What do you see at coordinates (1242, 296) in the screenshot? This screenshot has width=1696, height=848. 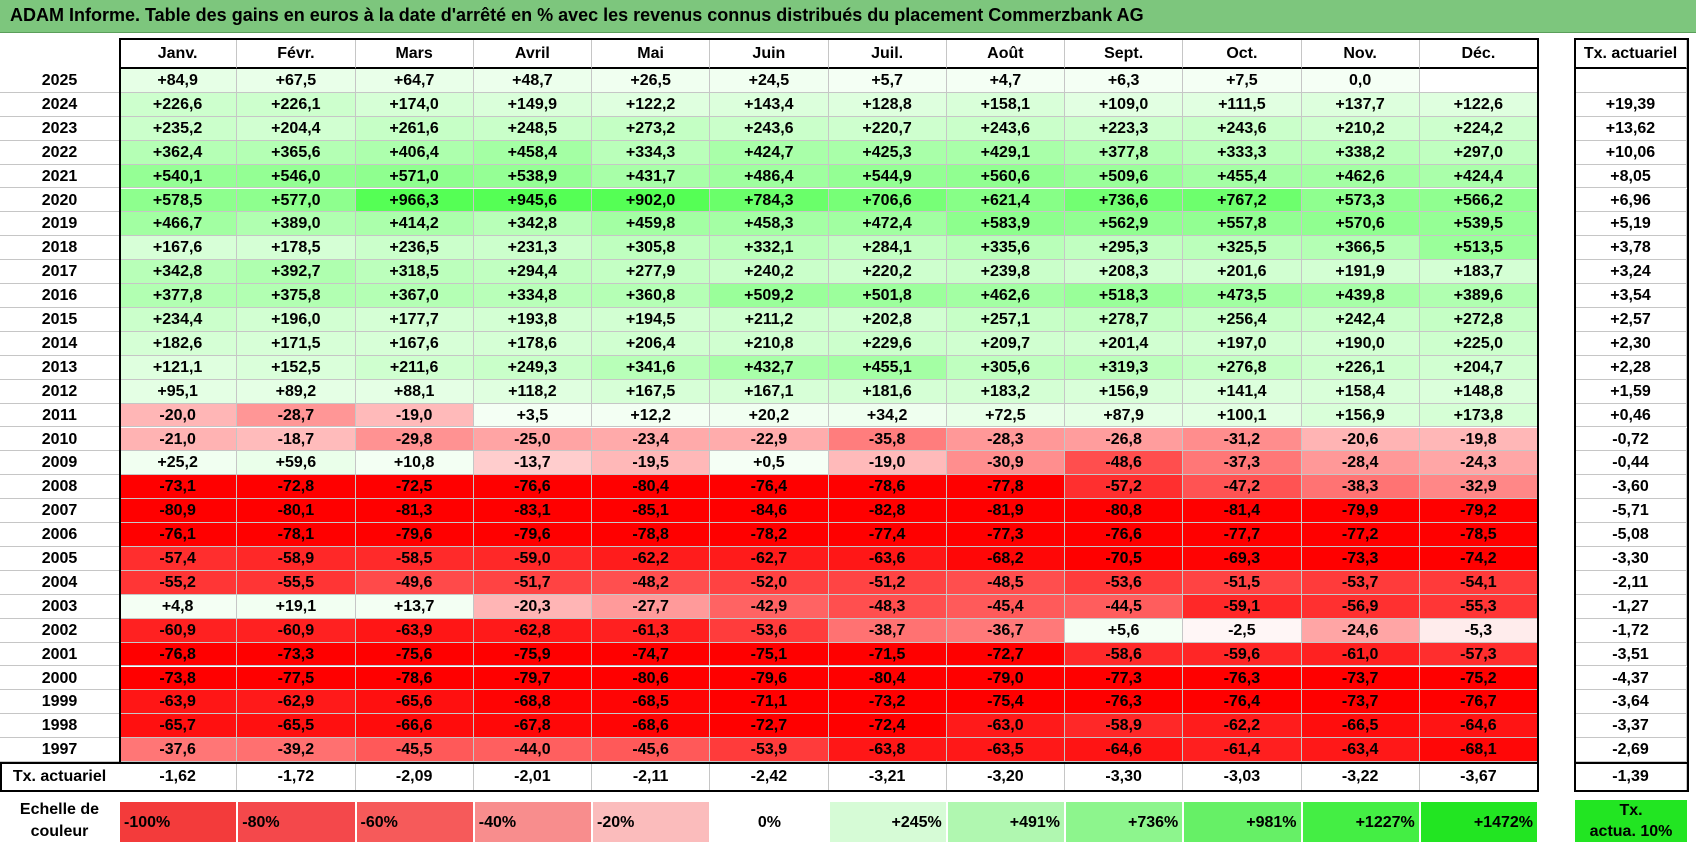 I see `return-cell: +473,5` at bounding box center [1242, 296].